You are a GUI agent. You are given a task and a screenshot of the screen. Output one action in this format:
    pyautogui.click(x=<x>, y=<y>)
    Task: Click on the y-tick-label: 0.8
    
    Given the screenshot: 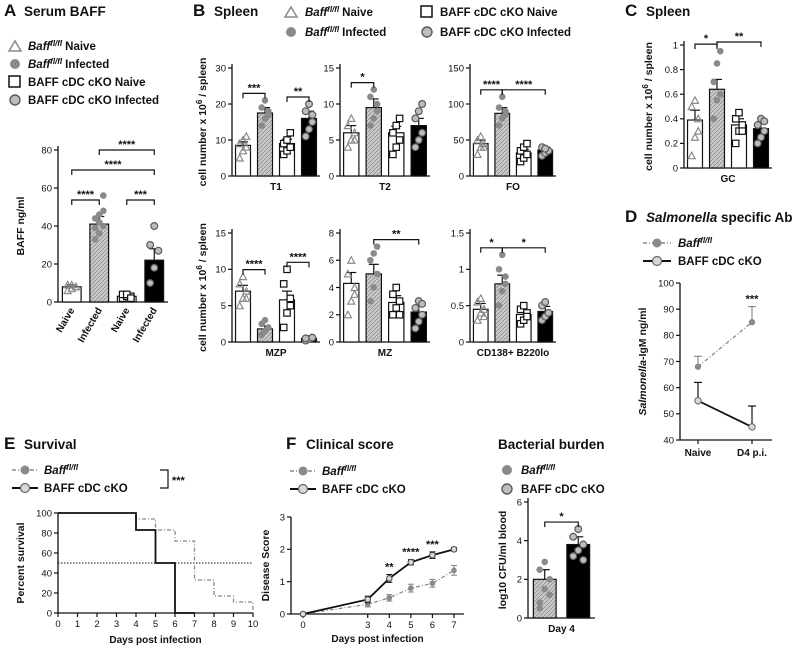 What is the action you would take?
    pyautogui.click(x=671, y=70)
    